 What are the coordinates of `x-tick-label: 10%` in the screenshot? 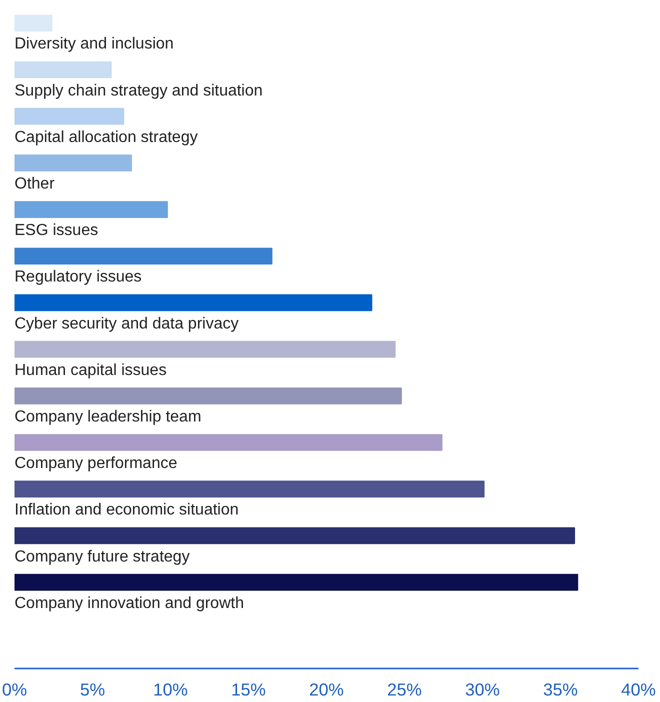 It's located at (170, 690).